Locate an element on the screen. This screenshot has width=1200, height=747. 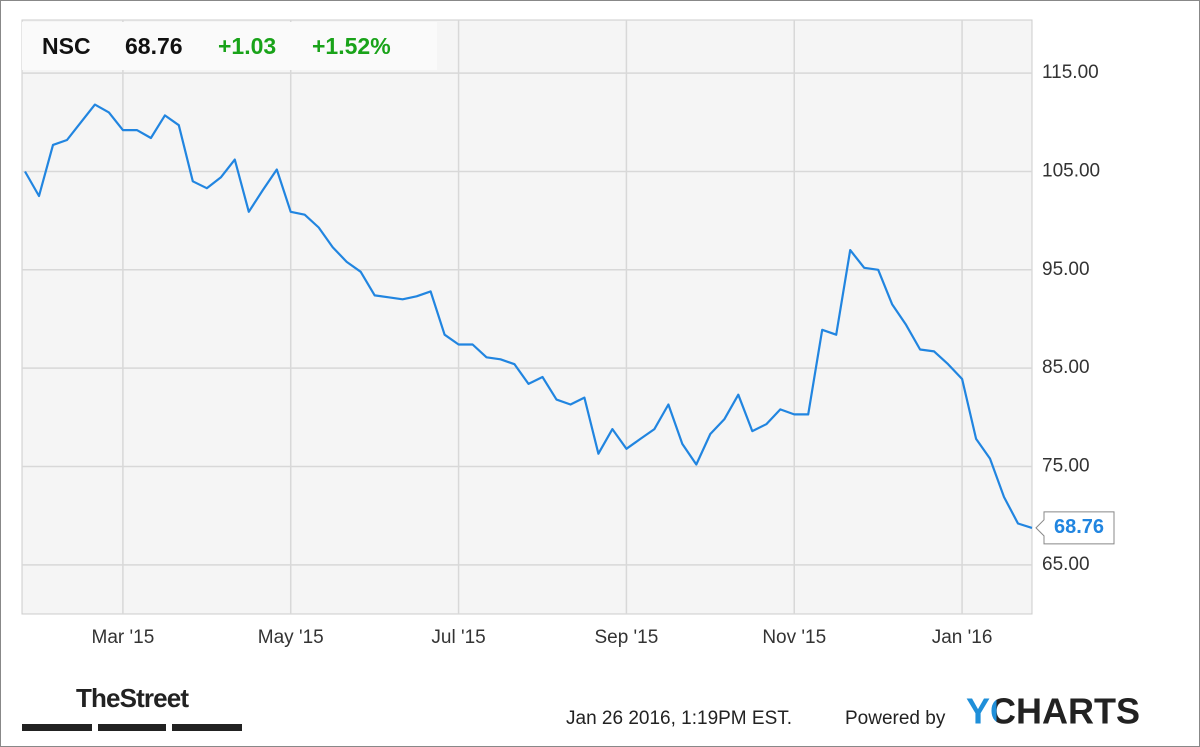
y-tick-label: 95.00 is located at coordinates (1066, 269).